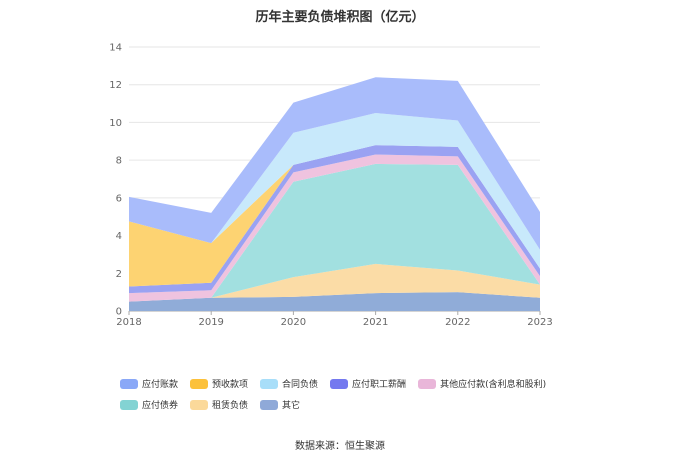 Image resolution: width=680 pixels, height=460 pixels. Describe the element at coordinates (230, 406) in the screenshot. I see `legend-label: 租赁负债` at that location.